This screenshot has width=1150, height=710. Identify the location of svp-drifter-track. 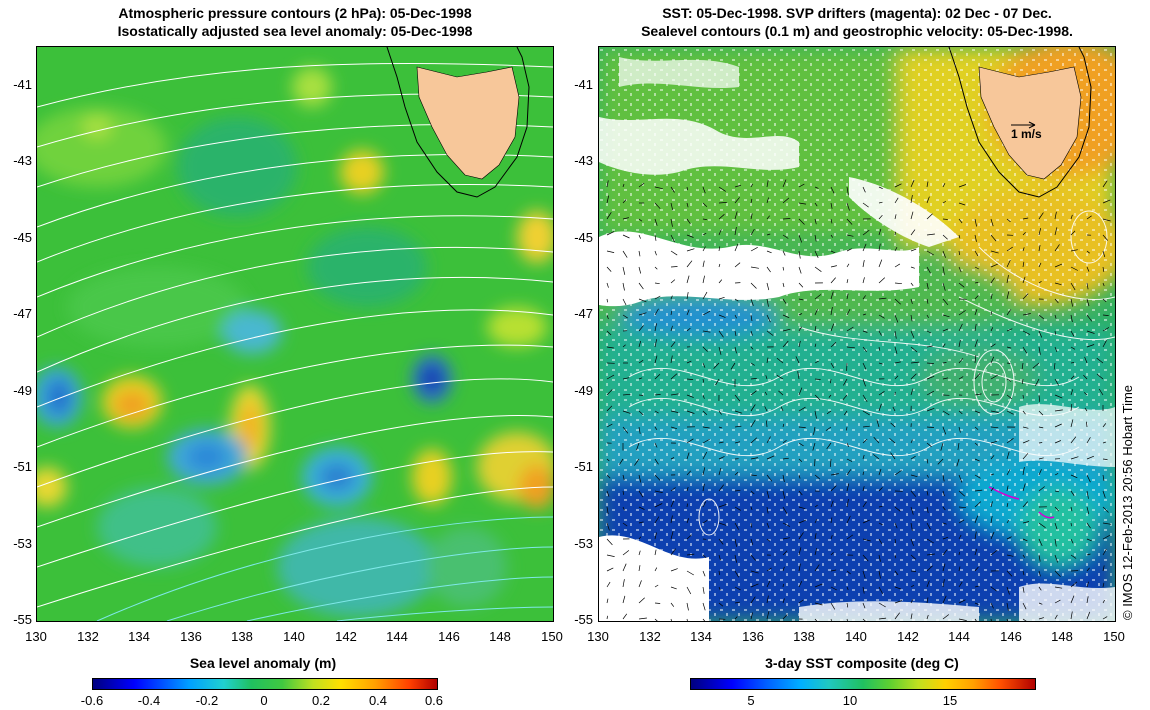
(1004, 493).